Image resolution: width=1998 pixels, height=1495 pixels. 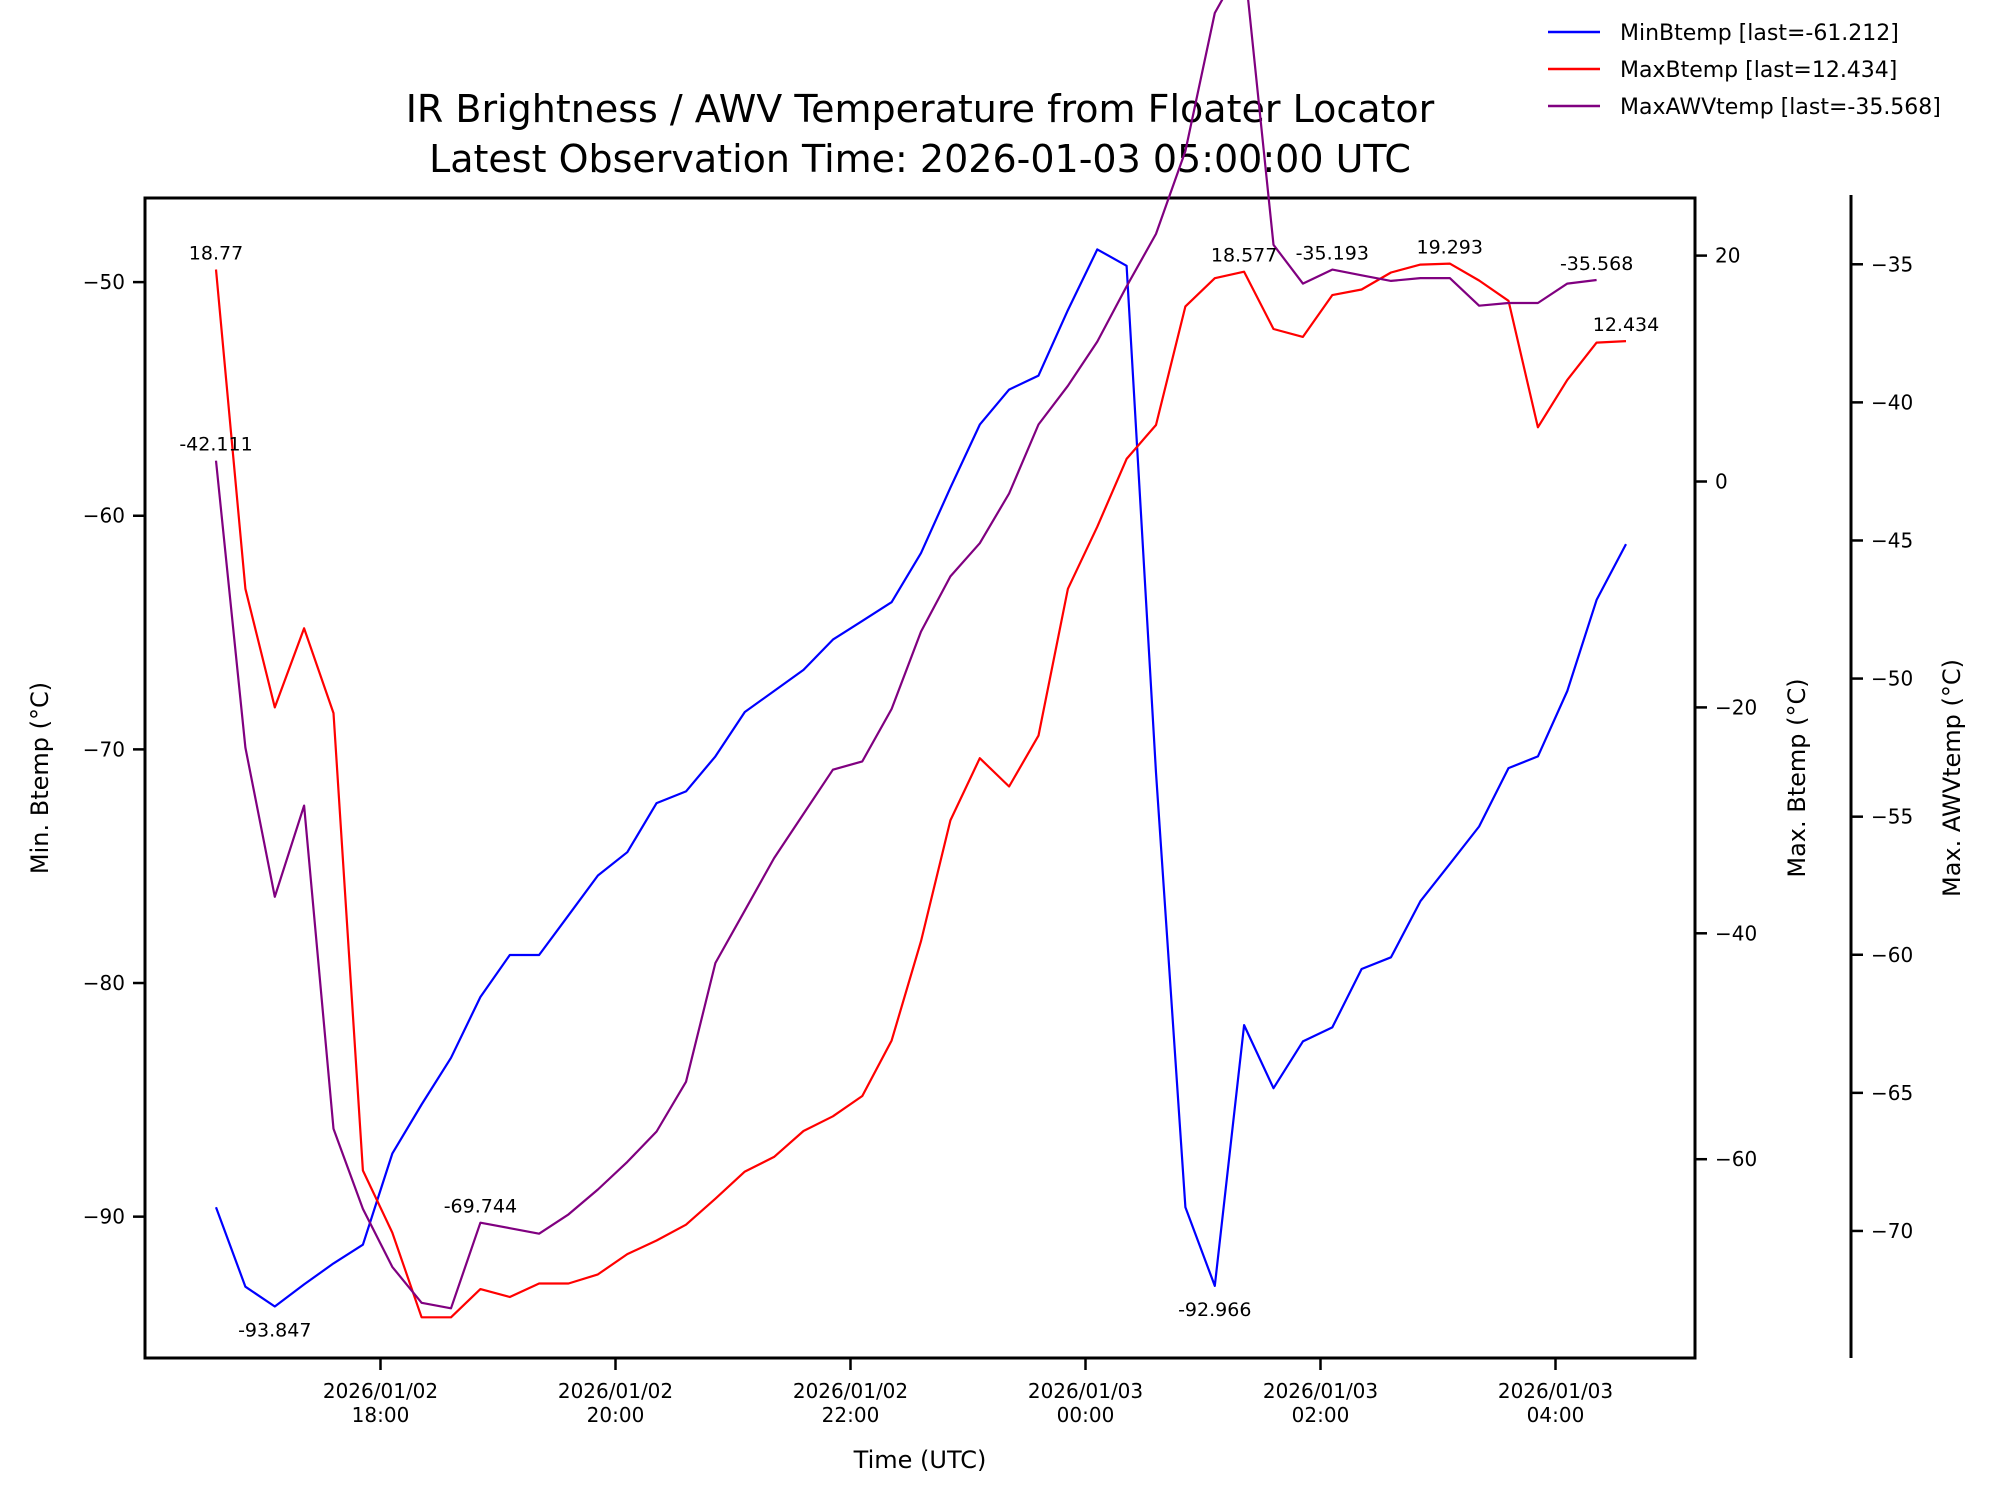 I want to click on right2-y-tick-label: −45, so click(x=1892, y=540).